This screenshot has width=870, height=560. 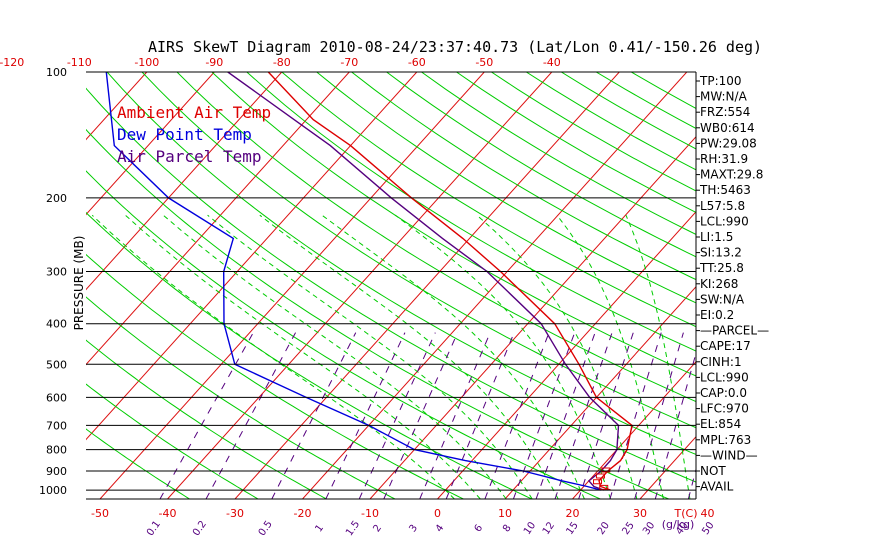 What do you see at coordinates (56, 364) in the screenshot?
I see `y-tick-label: 500` at bounding box center [56, 364].